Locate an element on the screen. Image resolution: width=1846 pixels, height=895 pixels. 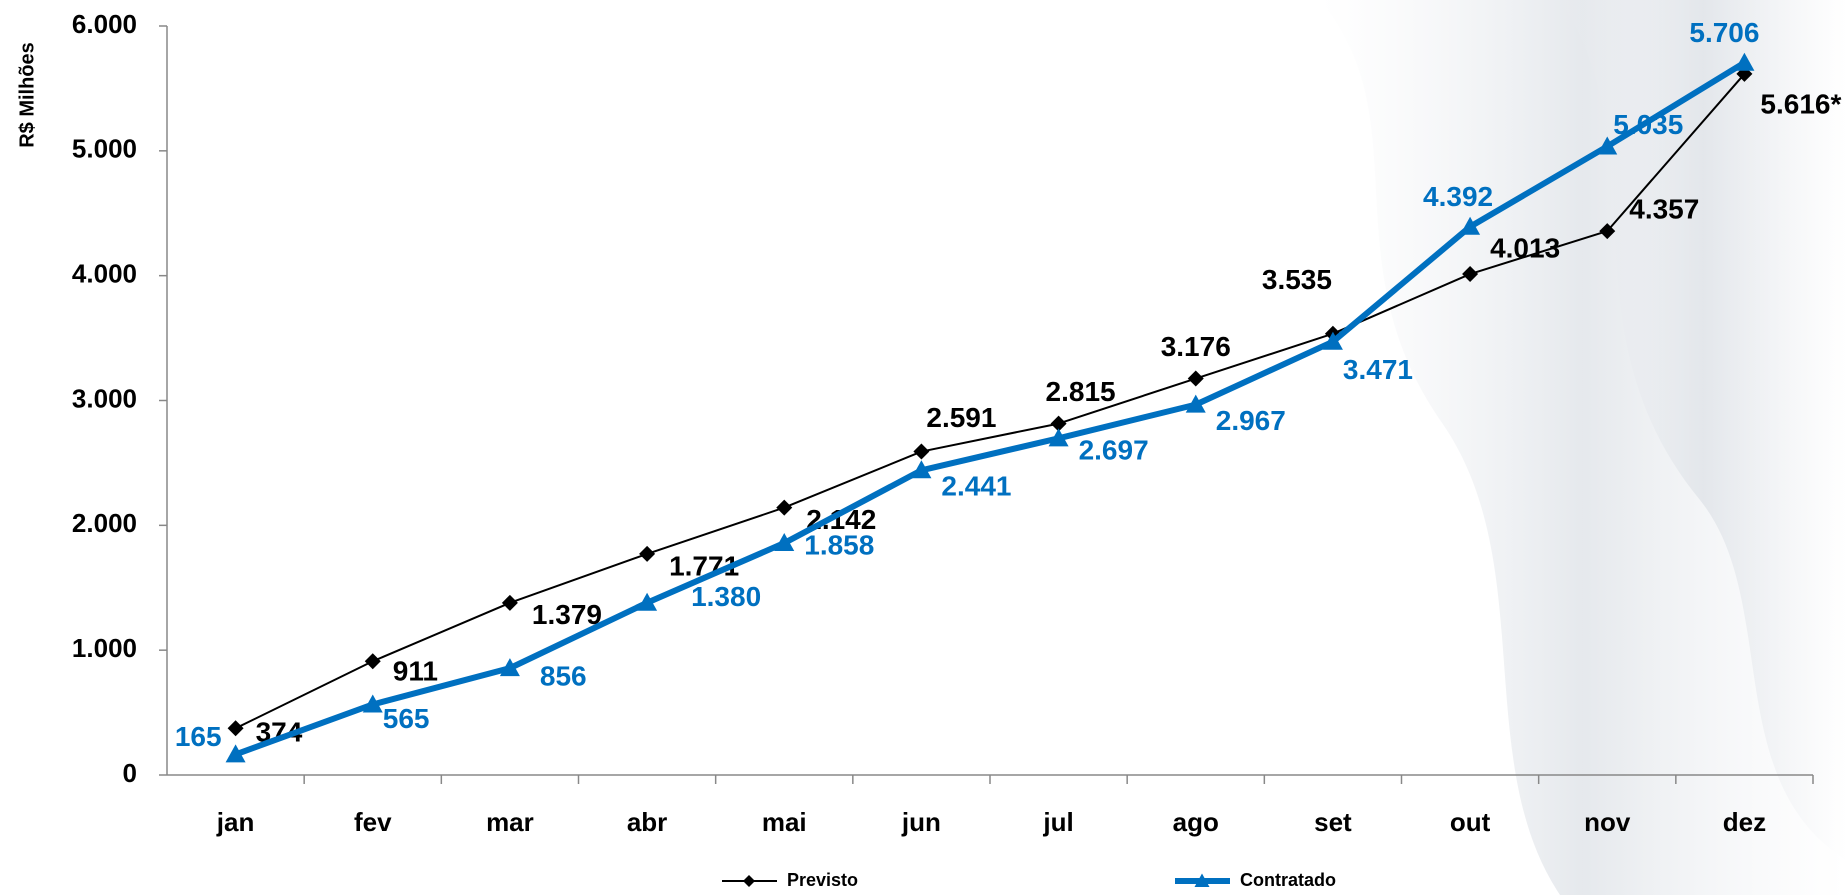
y-tick-label: 4.000 is located at coordinates (104, 274).